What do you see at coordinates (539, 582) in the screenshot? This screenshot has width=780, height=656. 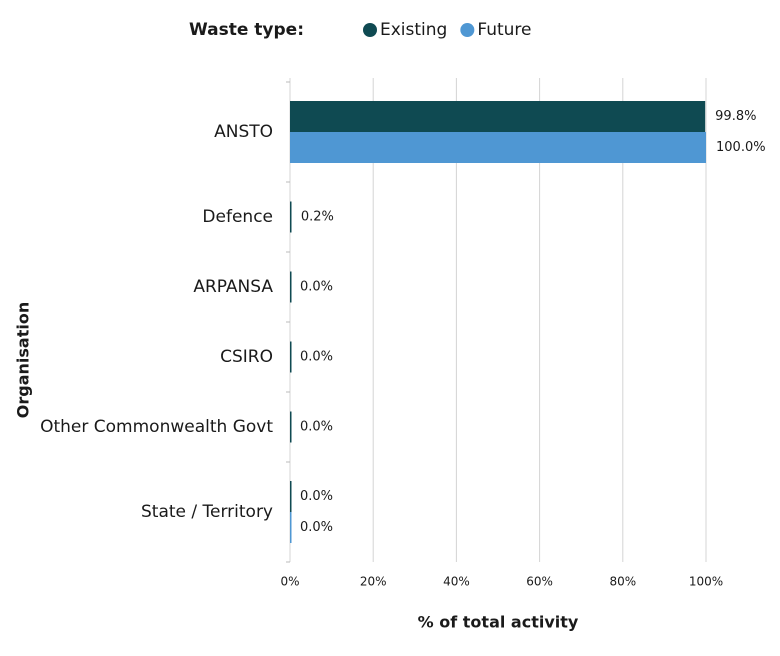 I see `x-tick-label: 60%` at bounding box center [539, 582].